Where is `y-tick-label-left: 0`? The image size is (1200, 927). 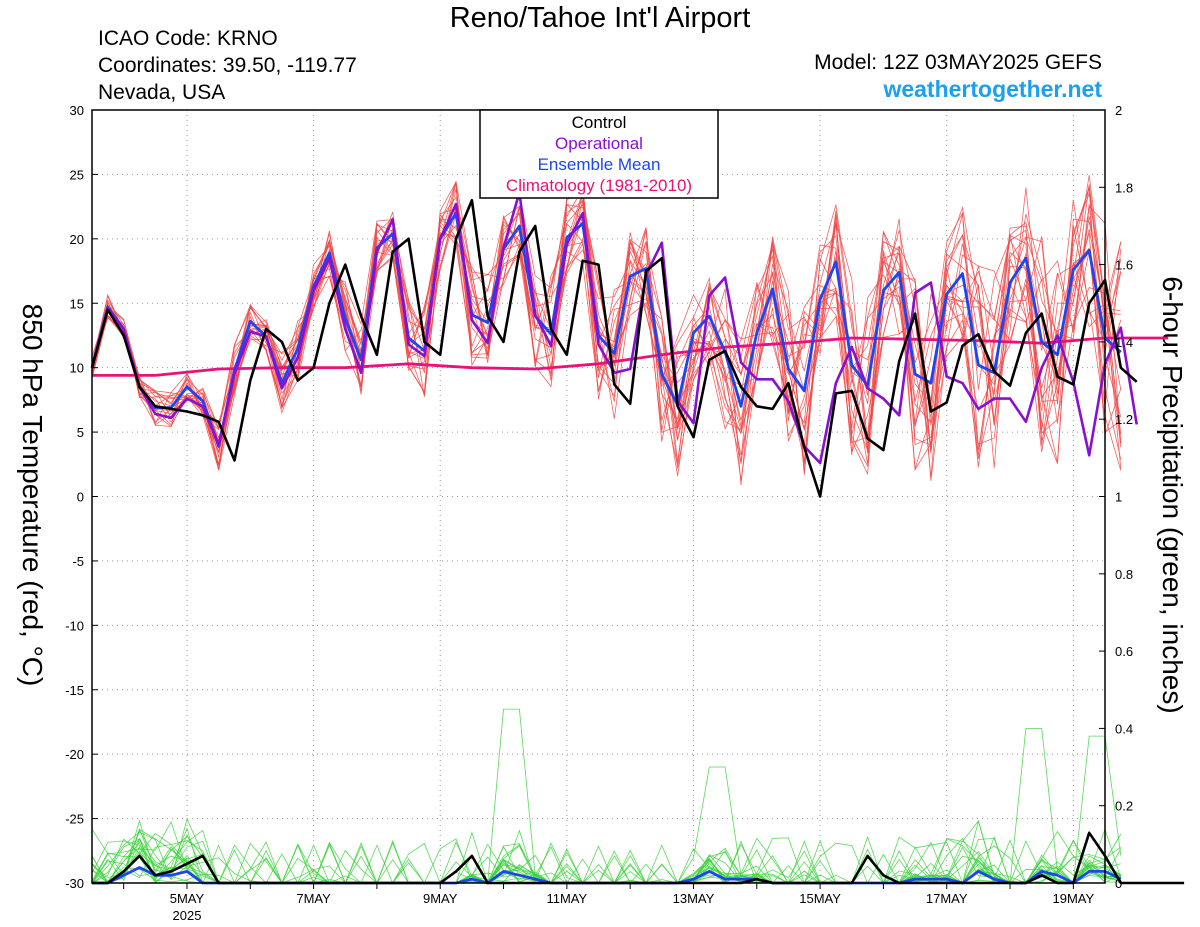
y-tick-label-left: 0 is located at coordinates (80, 497).